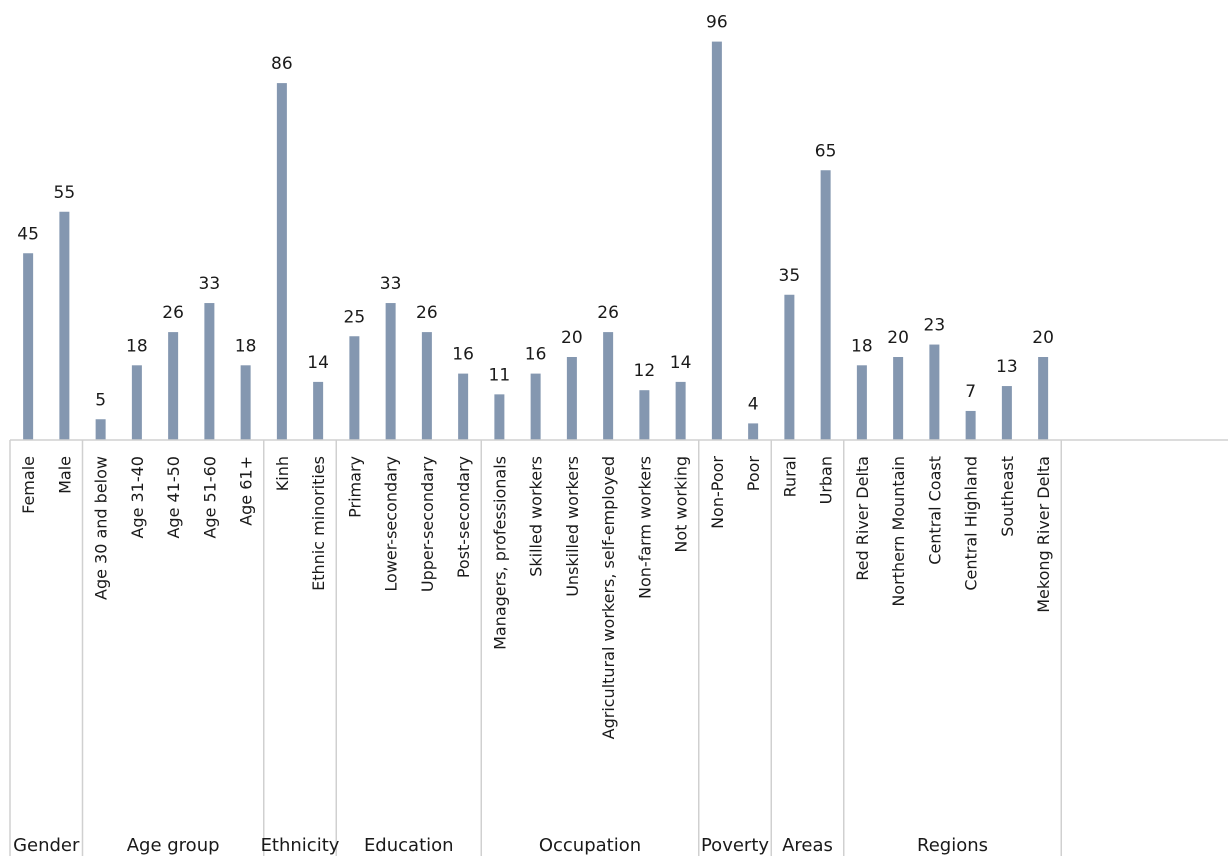 Image resolution: width=1232 pixels, height=858 pixels. What do you see at coordinates (355, 317) in the screenshot?
I see `data-label: 25` at bounding box center [355, 317].